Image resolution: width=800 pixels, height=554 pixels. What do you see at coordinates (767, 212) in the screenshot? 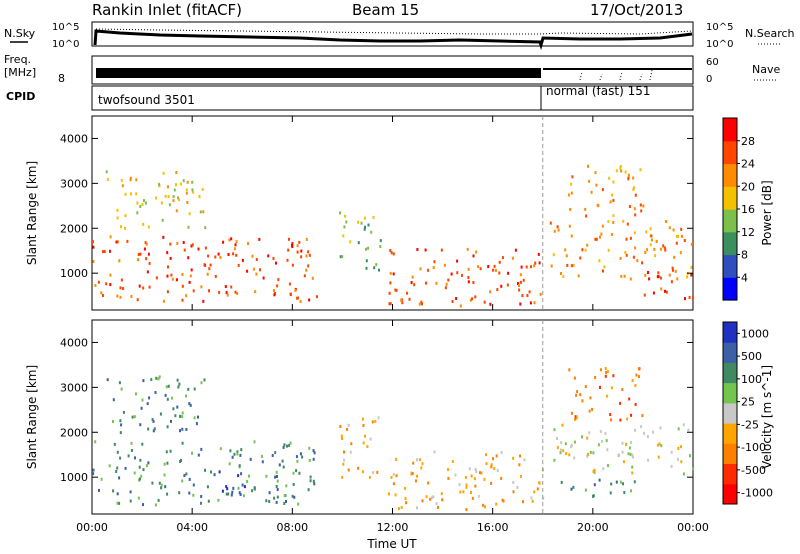
I see `power-colorbar-label: Power [dB]` at bounding box center [767, 212].